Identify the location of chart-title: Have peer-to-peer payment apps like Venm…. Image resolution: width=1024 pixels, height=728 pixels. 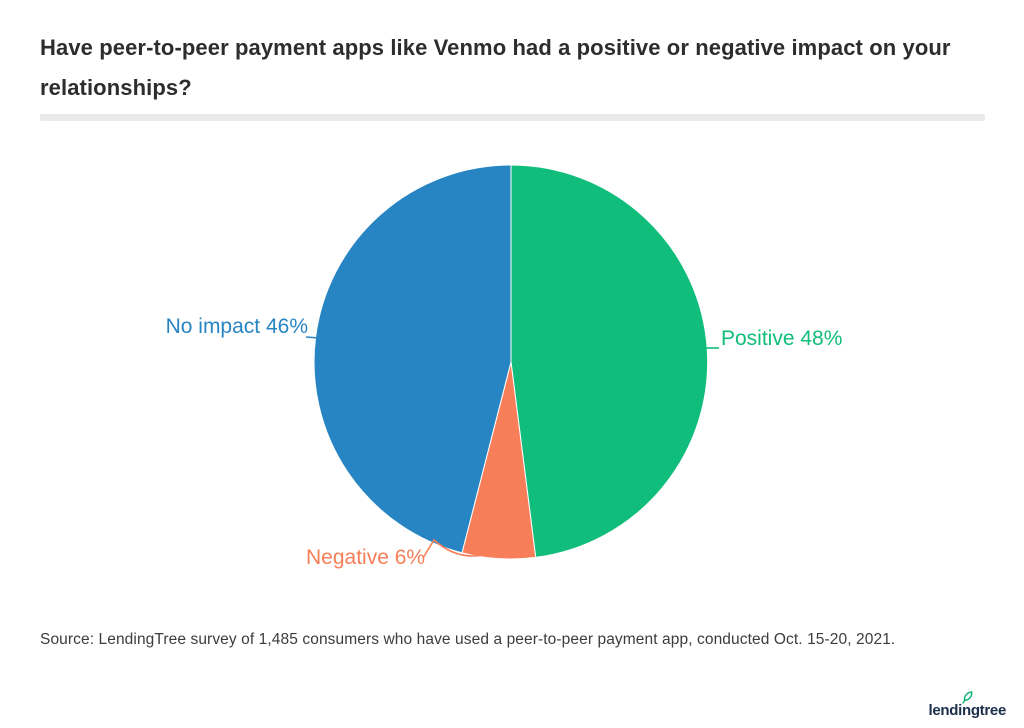
(495, 67).